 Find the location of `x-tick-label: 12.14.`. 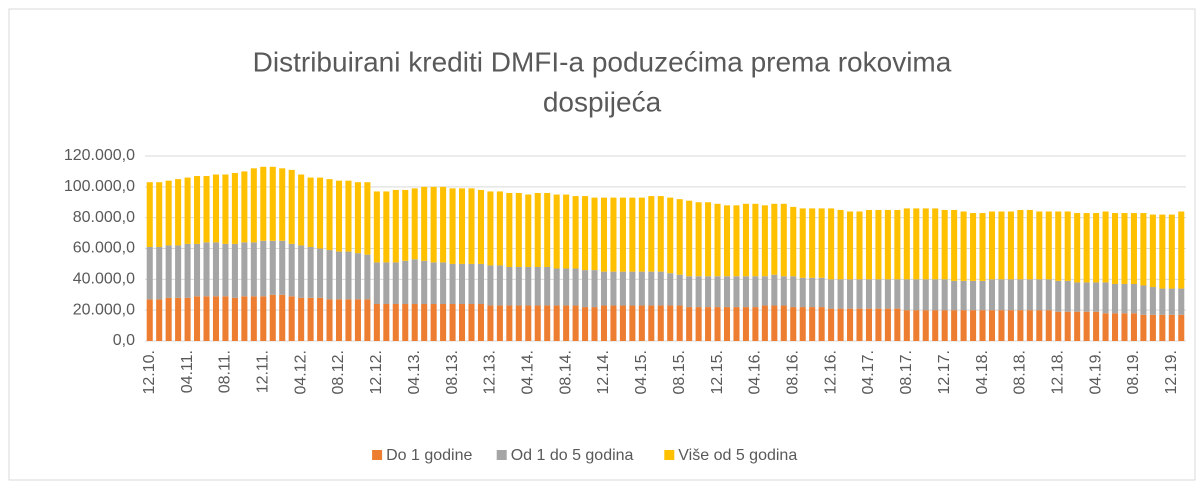

x-tick-label: 12.14. is located at coordinates (603, 372).